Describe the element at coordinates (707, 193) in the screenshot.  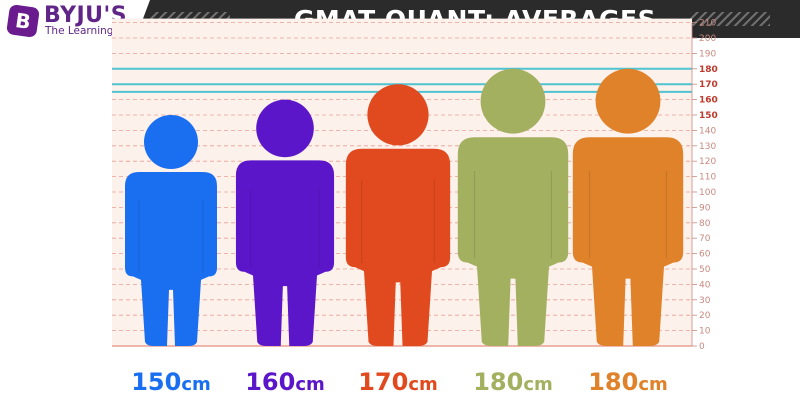
I see `tick-label-100: 100` at that location.